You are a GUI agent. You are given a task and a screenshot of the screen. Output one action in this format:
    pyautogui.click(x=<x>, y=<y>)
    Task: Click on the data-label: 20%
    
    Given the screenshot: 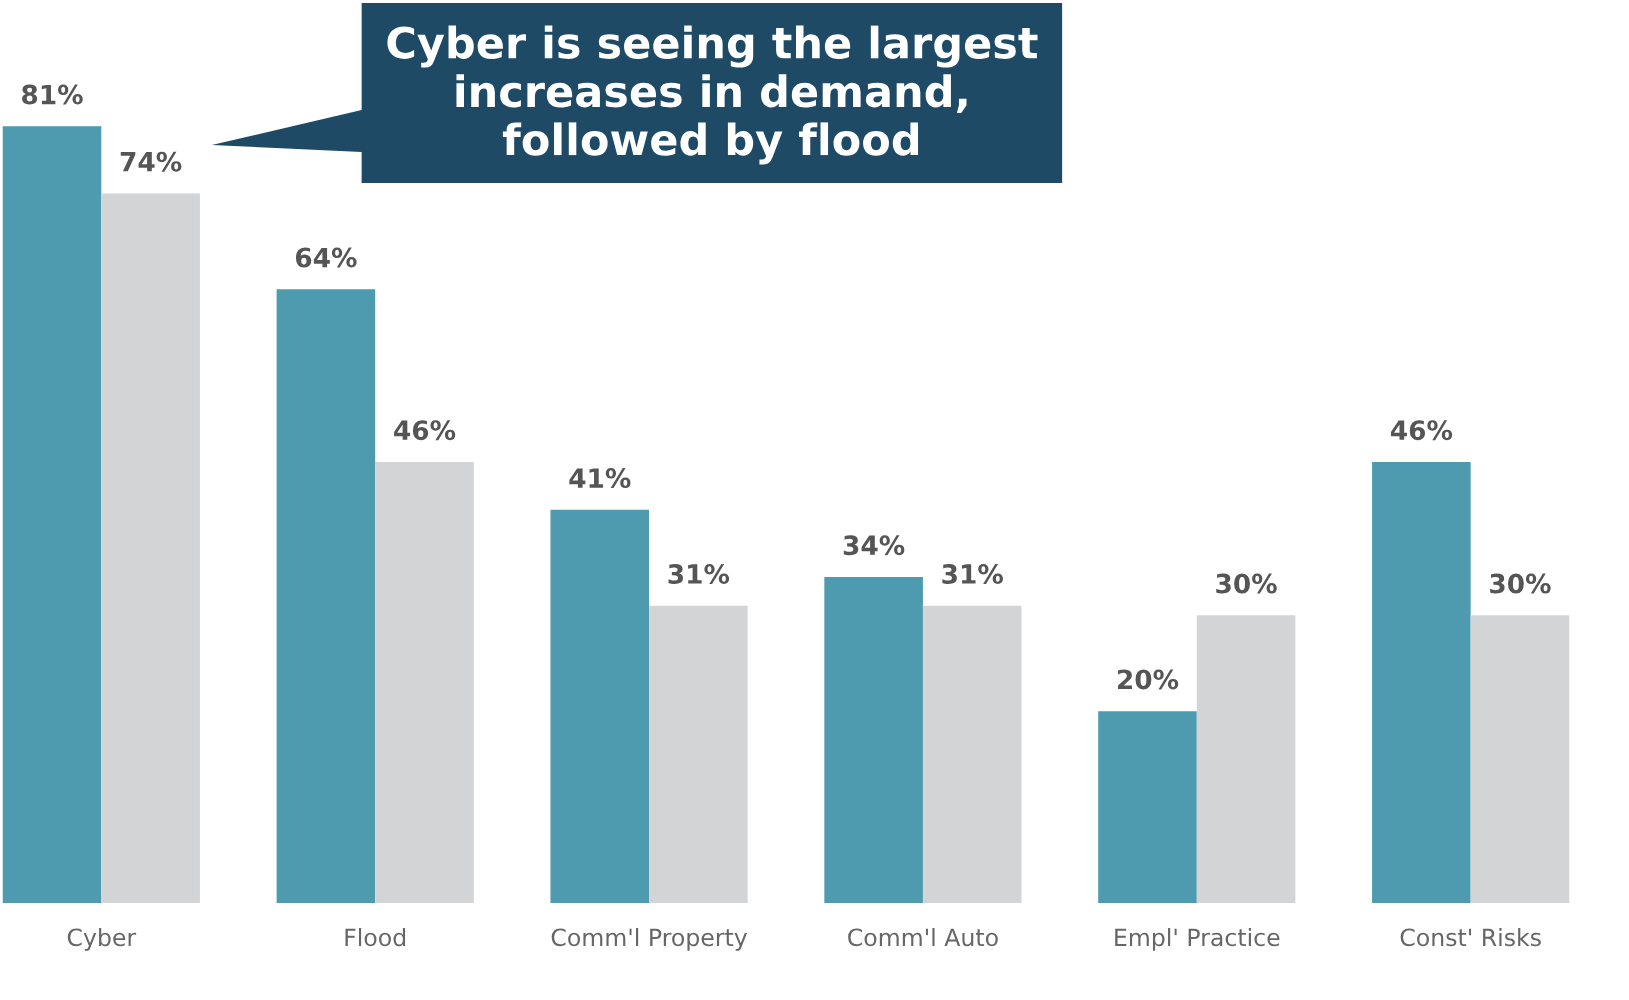 What is the action you would take?
    pyautogui.click(x=1148, y=679)
    